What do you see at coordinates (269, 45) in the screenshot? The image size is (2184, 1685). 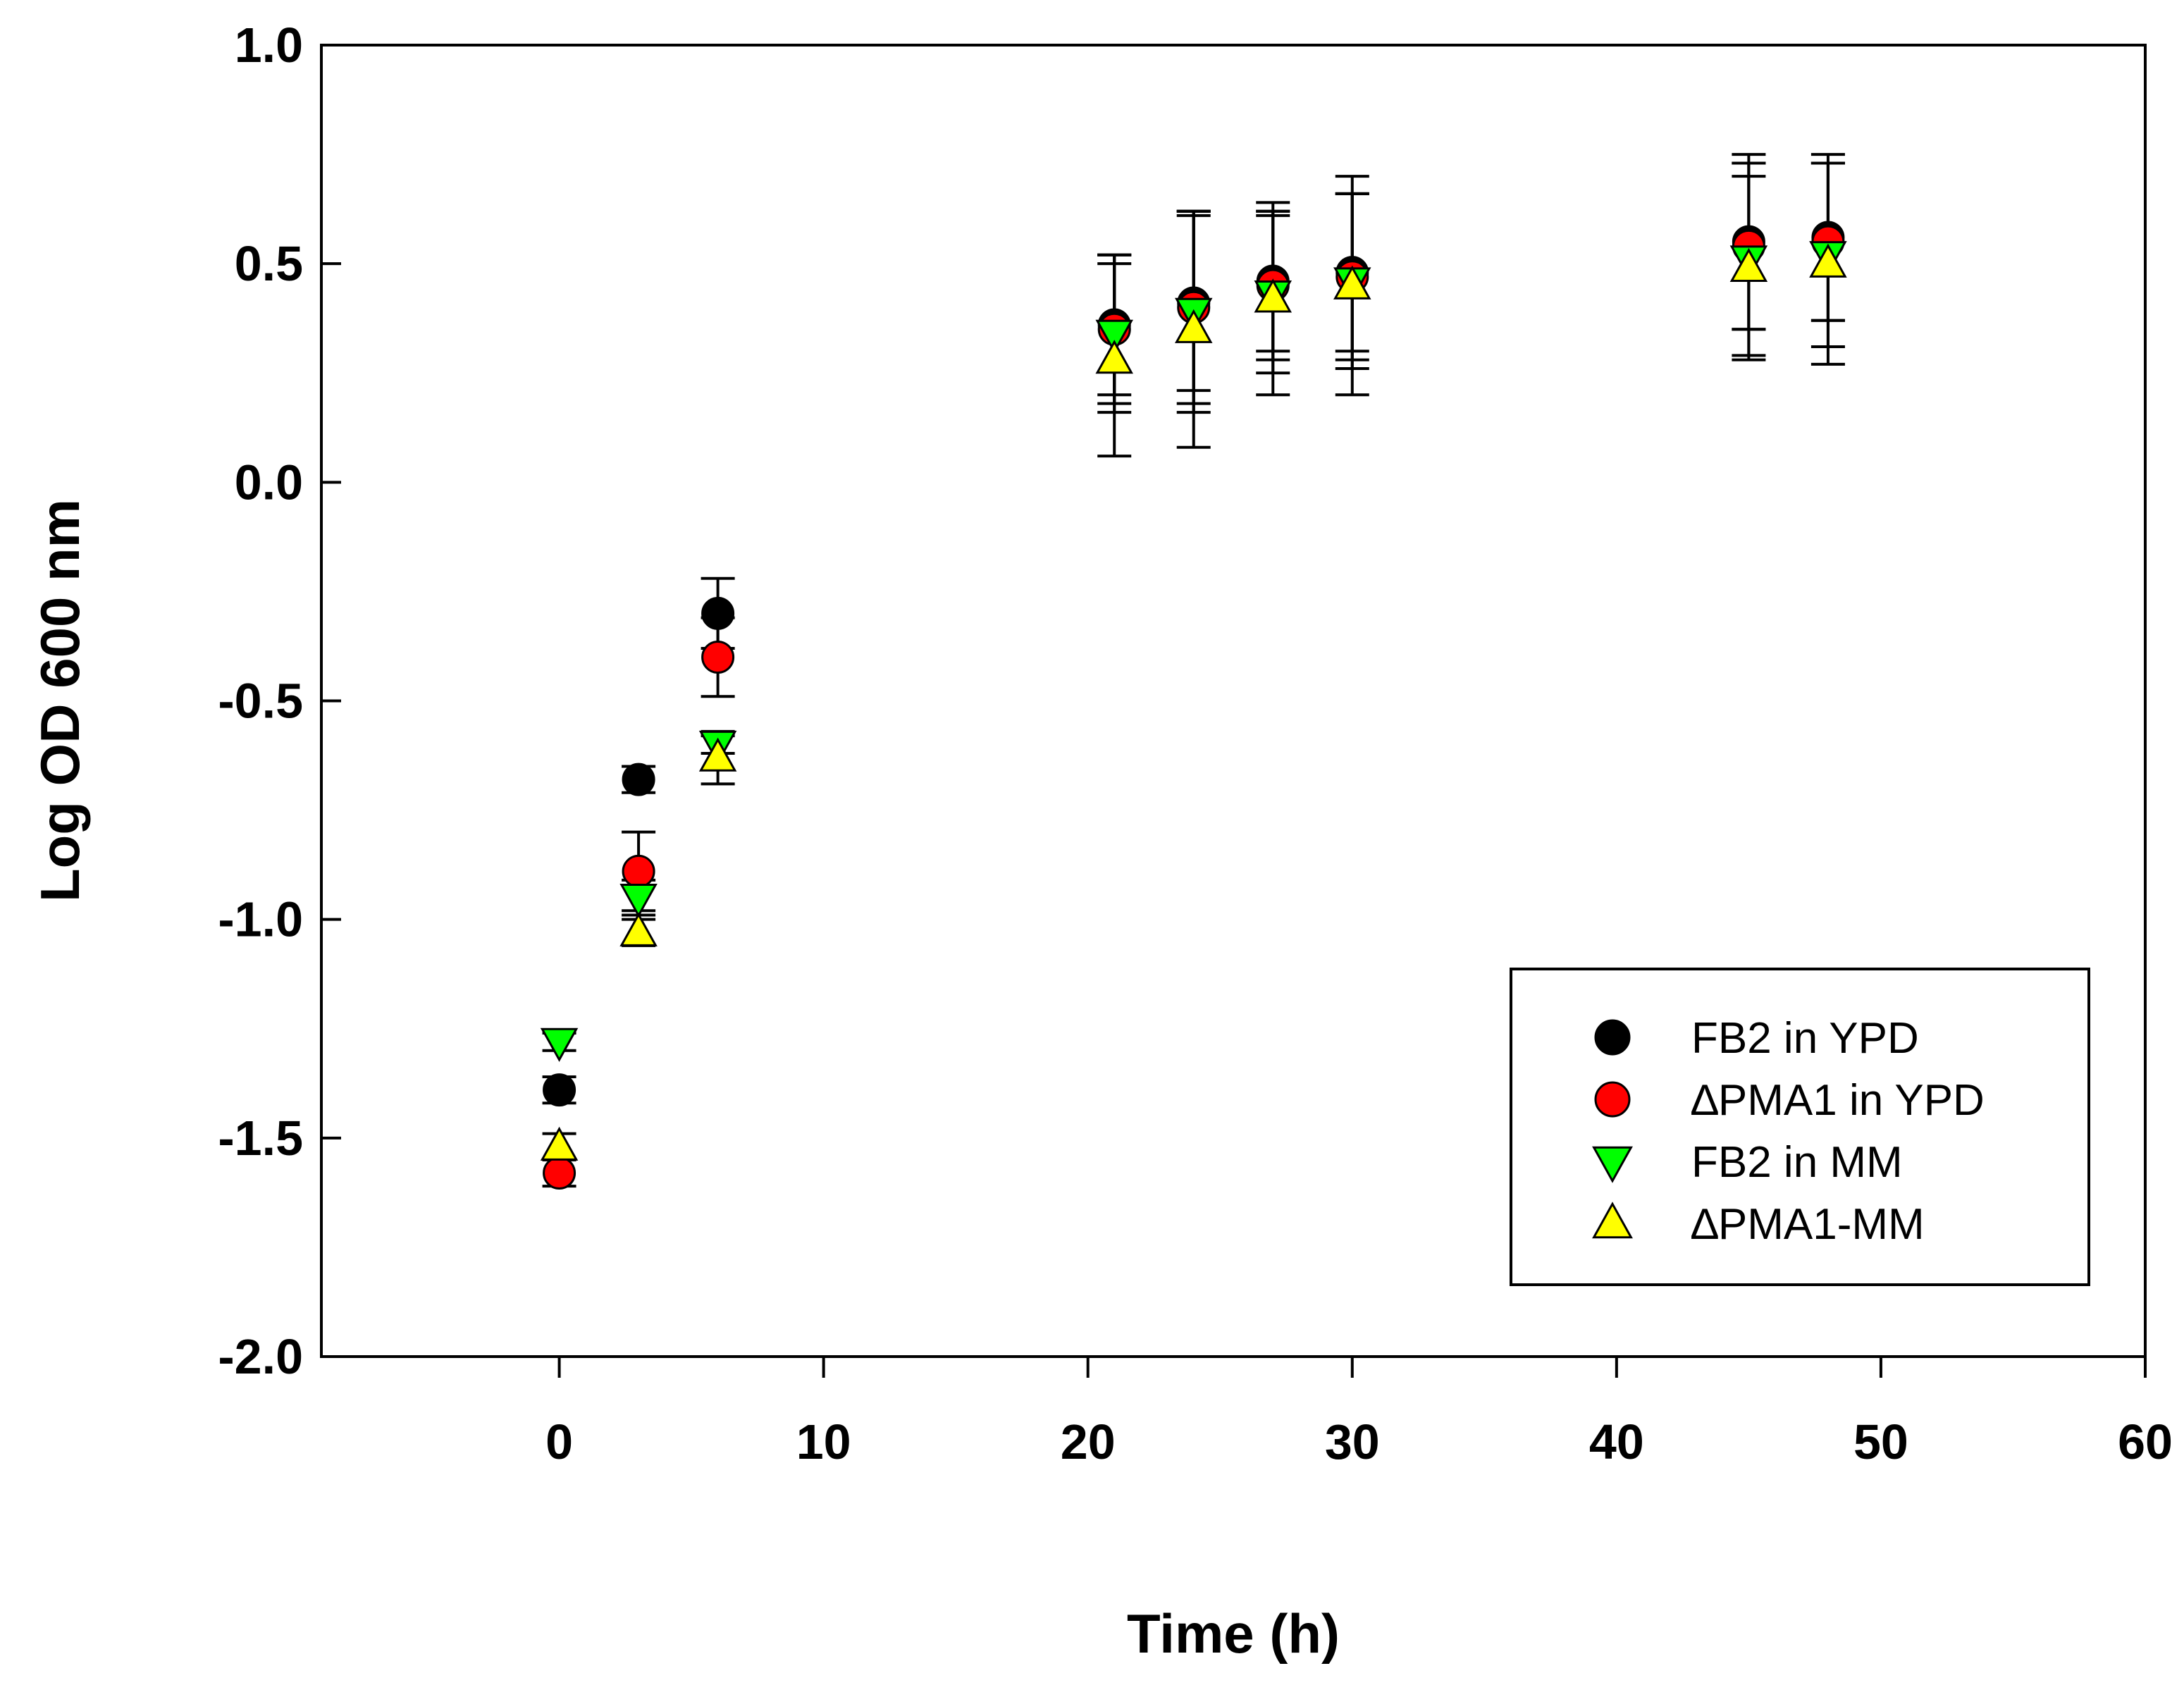 I see `y-tick-label: 1.0` at bounding box center [269, 45].